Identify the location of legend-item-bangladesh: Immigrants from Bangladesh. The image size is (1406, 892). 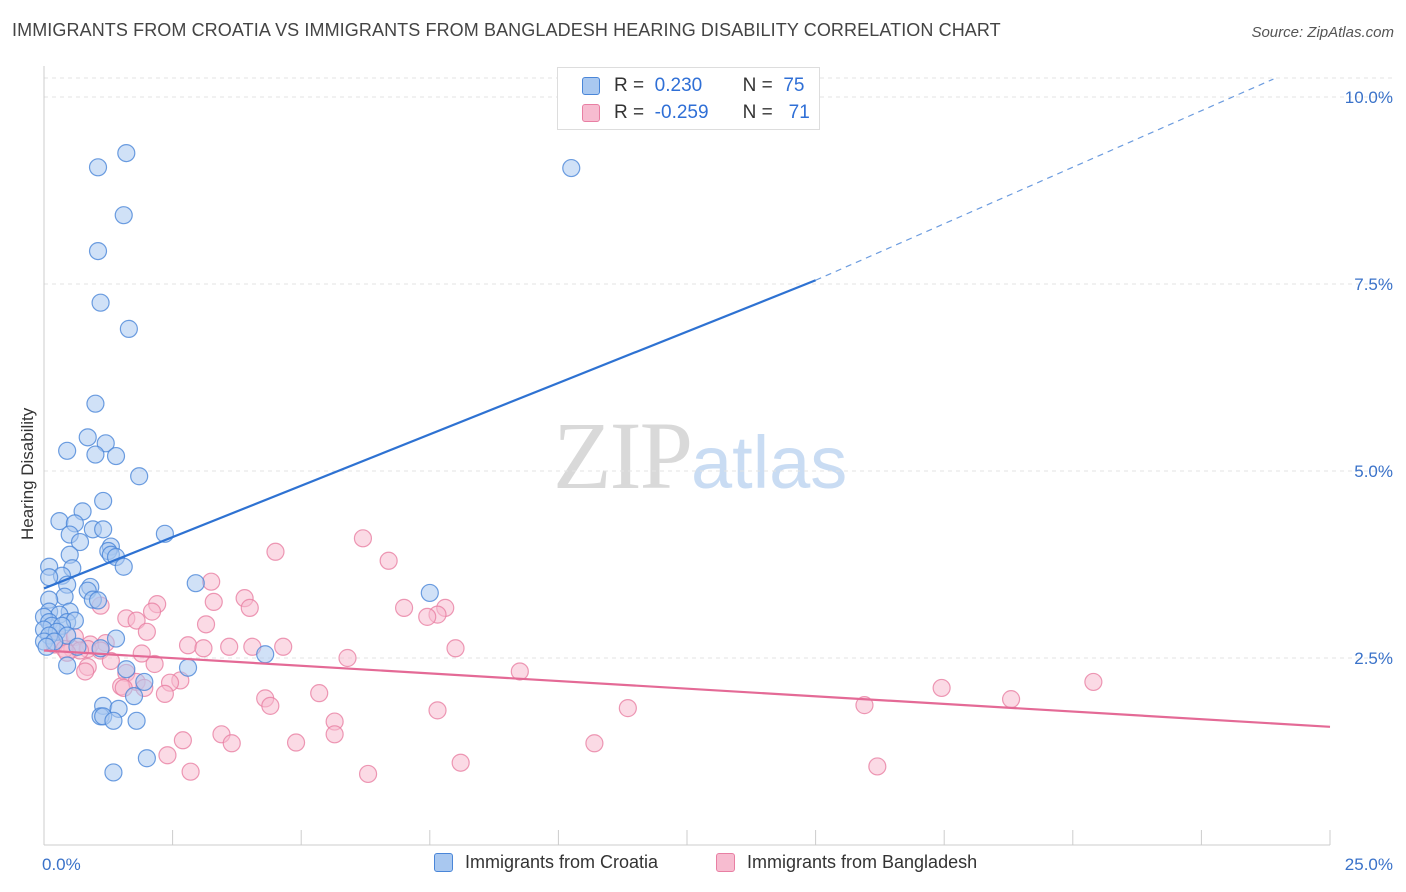
(846, 862).